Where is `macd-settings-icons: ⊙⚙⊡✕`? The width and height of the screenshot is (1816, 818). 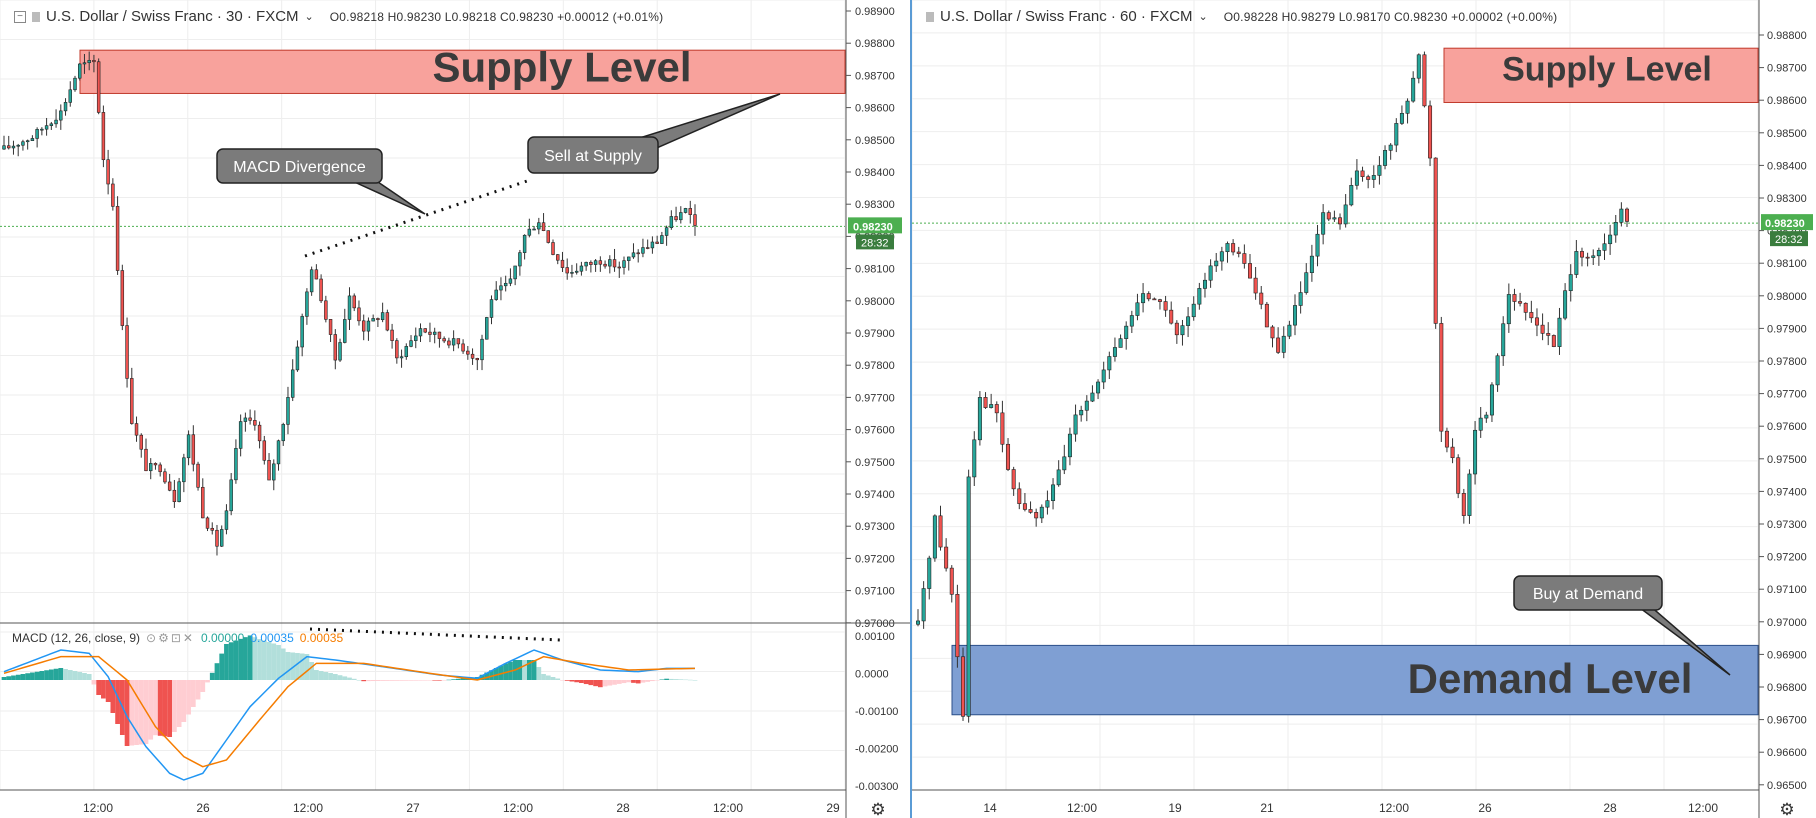
macd-settings-icons: ⊙⚙⊡✕ is located at coordinates (170, 638).